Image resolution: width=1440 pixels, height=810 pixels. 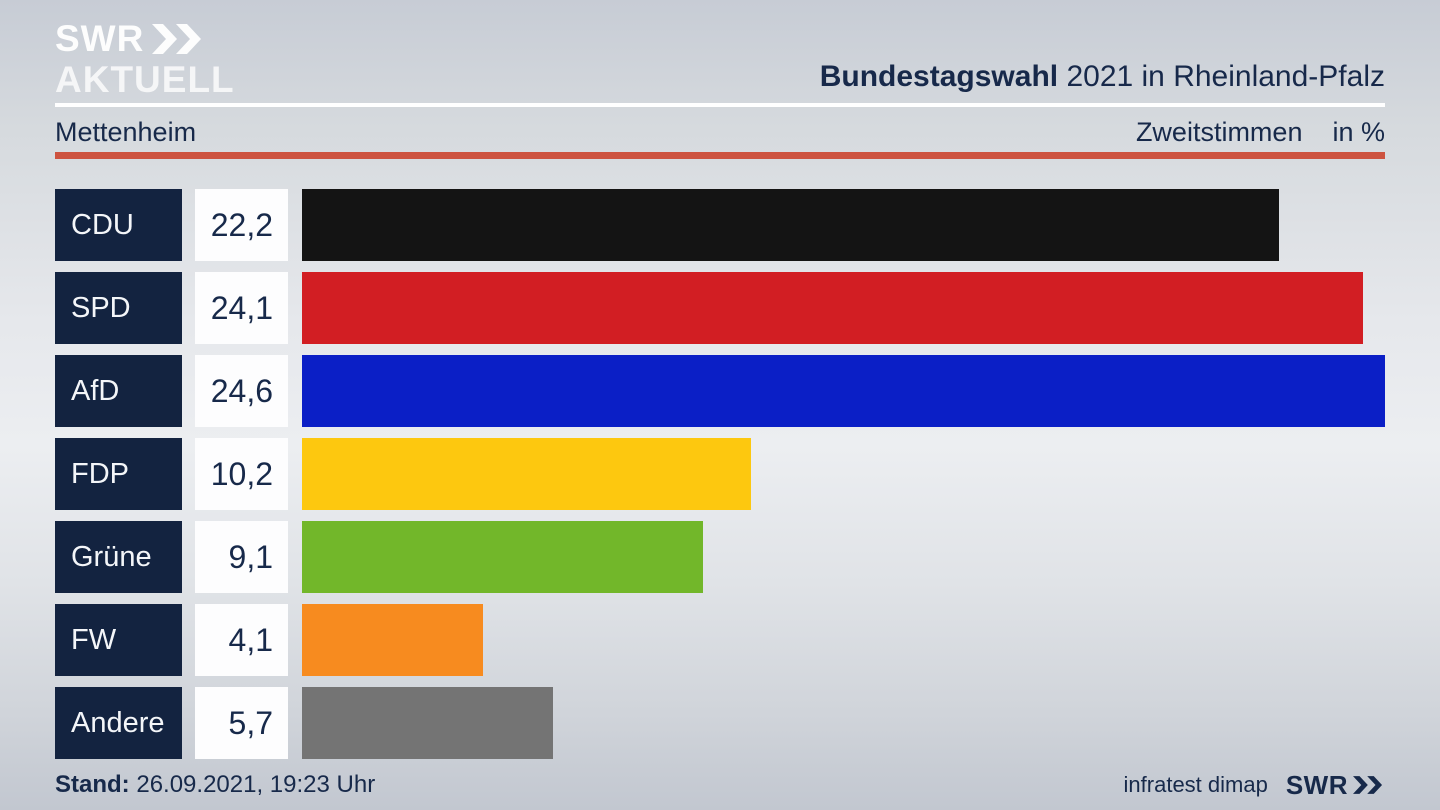 What do you see at coordinates (241, 723) in the screenshot?
I see `party-value: 5,7` at bounding box center [241, 723].